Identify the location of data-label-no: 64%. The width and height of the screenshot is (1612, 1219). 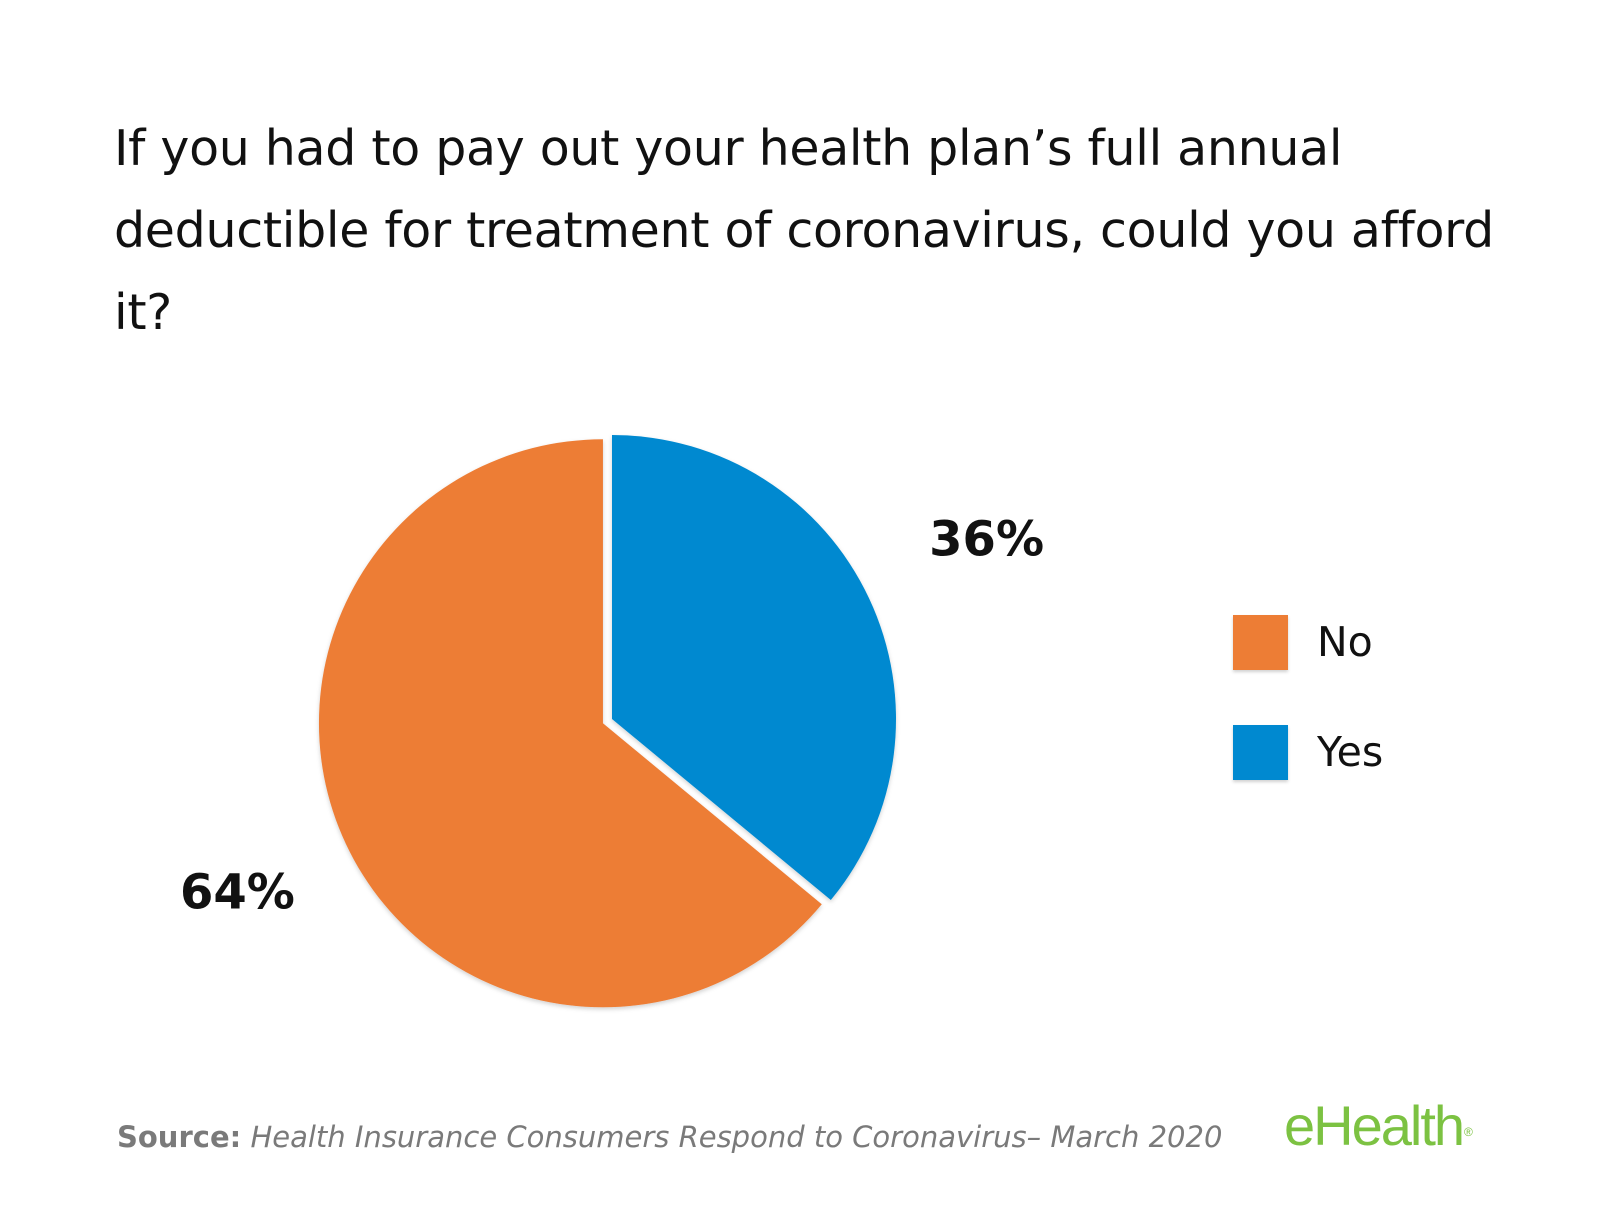
(237, 892).